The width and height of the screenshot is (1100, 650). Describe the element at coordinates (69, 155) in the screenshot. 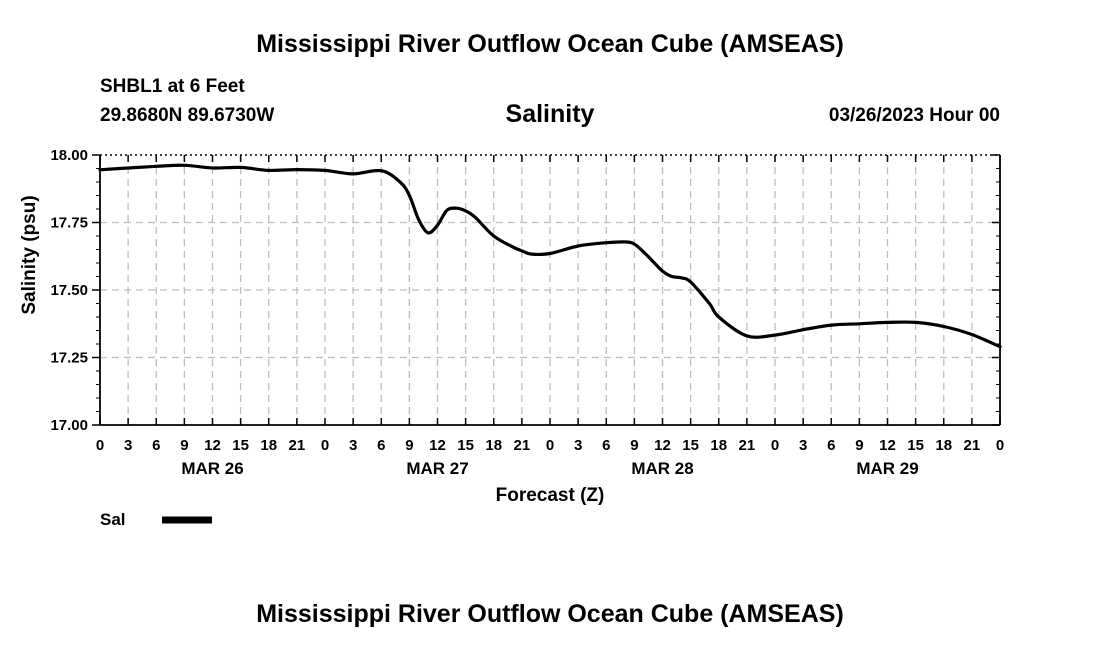

I see `y-tick-label: 18.00` at that location.